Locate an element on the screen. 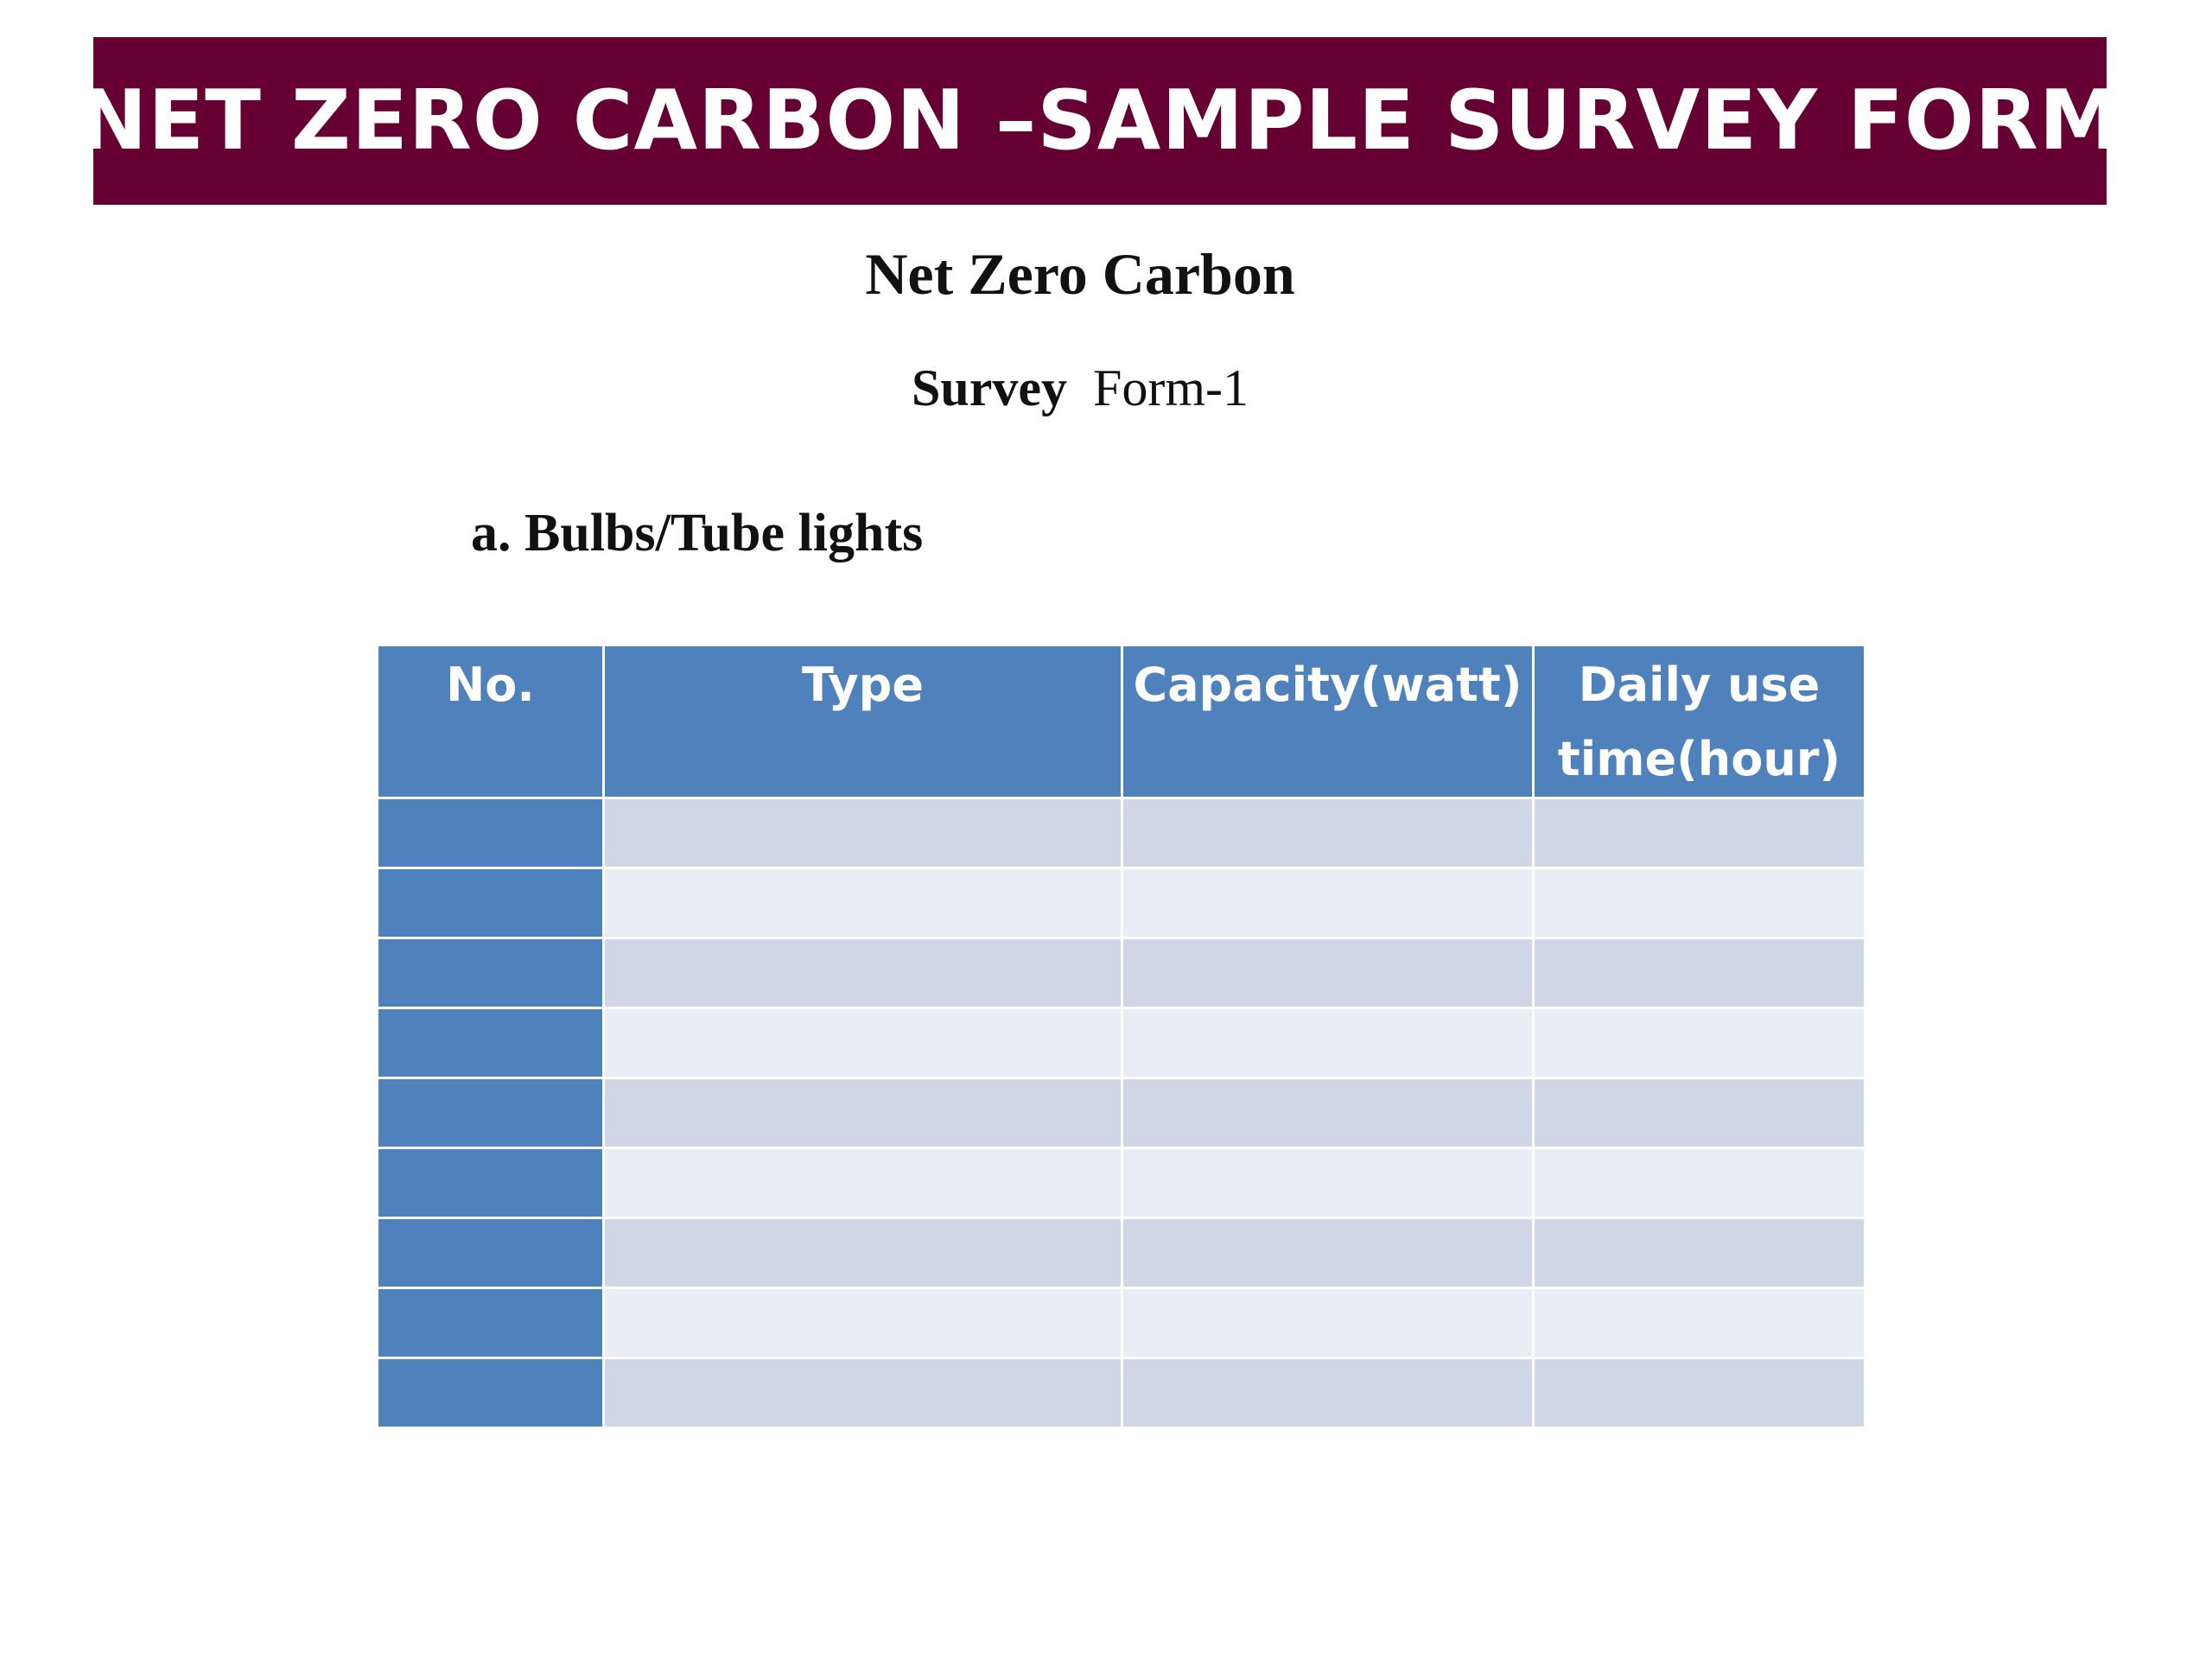 This screenshot has height=1659, width=2212. form-label: Survey Form-1 is located at coordinates (1080, 388).